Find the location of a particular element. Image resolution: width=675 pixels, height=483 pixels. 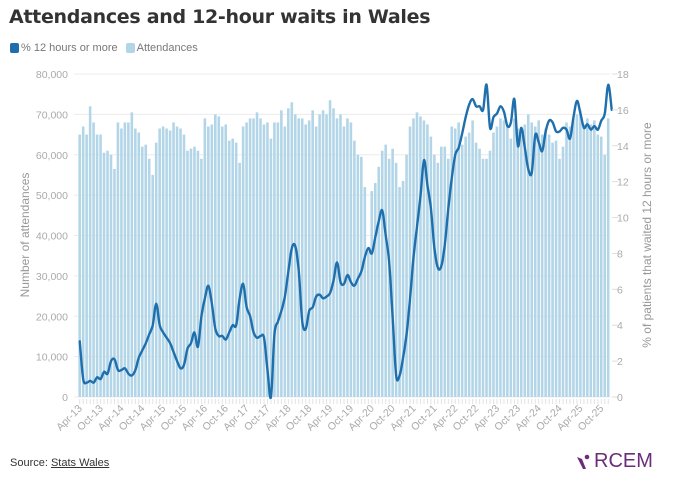

legend: % 12 hours or more Attendances is located at coordinates (106, 48).